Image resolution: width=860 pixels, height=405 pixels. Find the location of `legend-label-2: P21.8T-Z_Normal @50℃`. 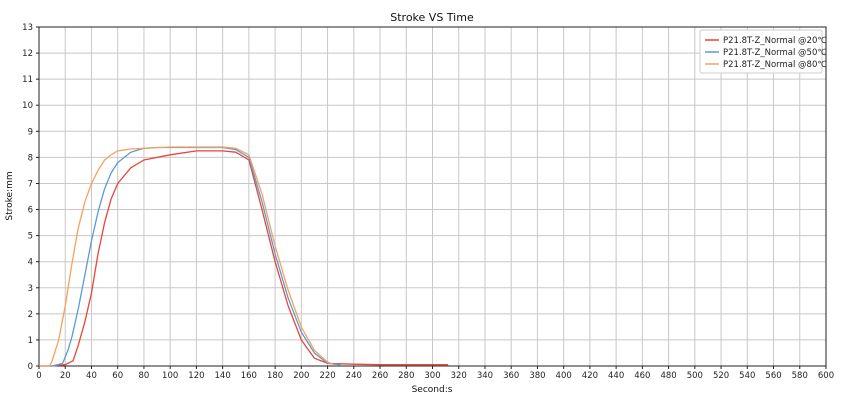

legend-label-2: P21.8T-Z_Normal @50℃ is located at coordinates (775, 53).